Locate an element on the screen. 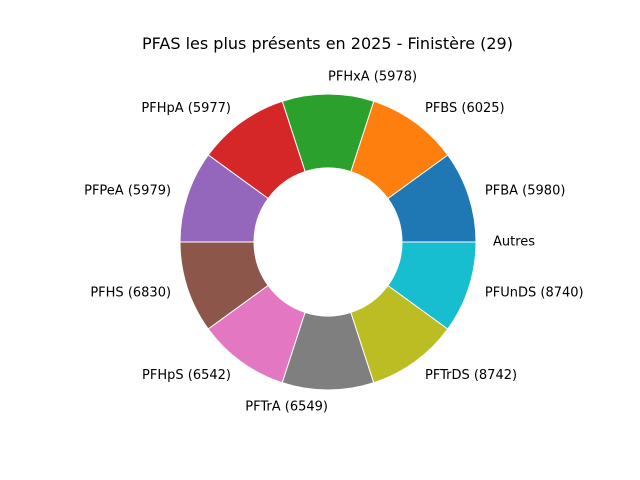 This screenshot has width=640, height=480. label-autres: Autres is located at coordinates (514, 242).